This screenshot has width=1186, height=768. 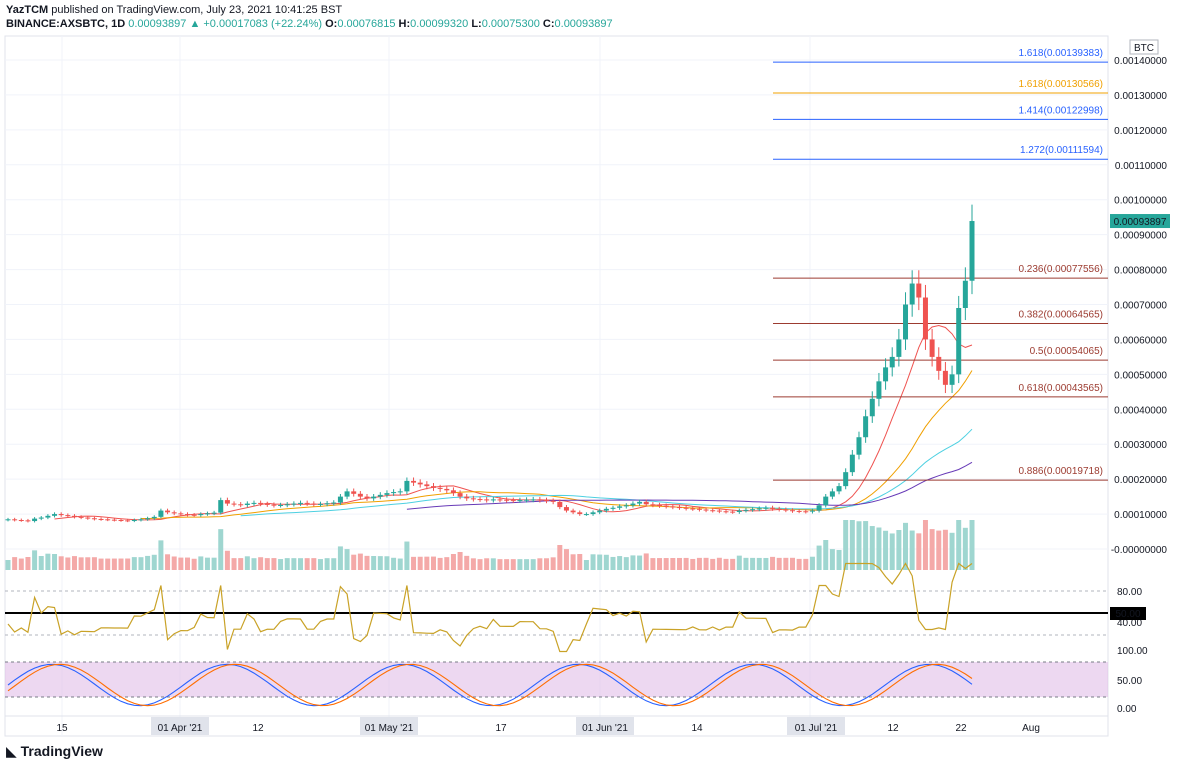 I want to click on stoch-band, so click(x=556, y=679).